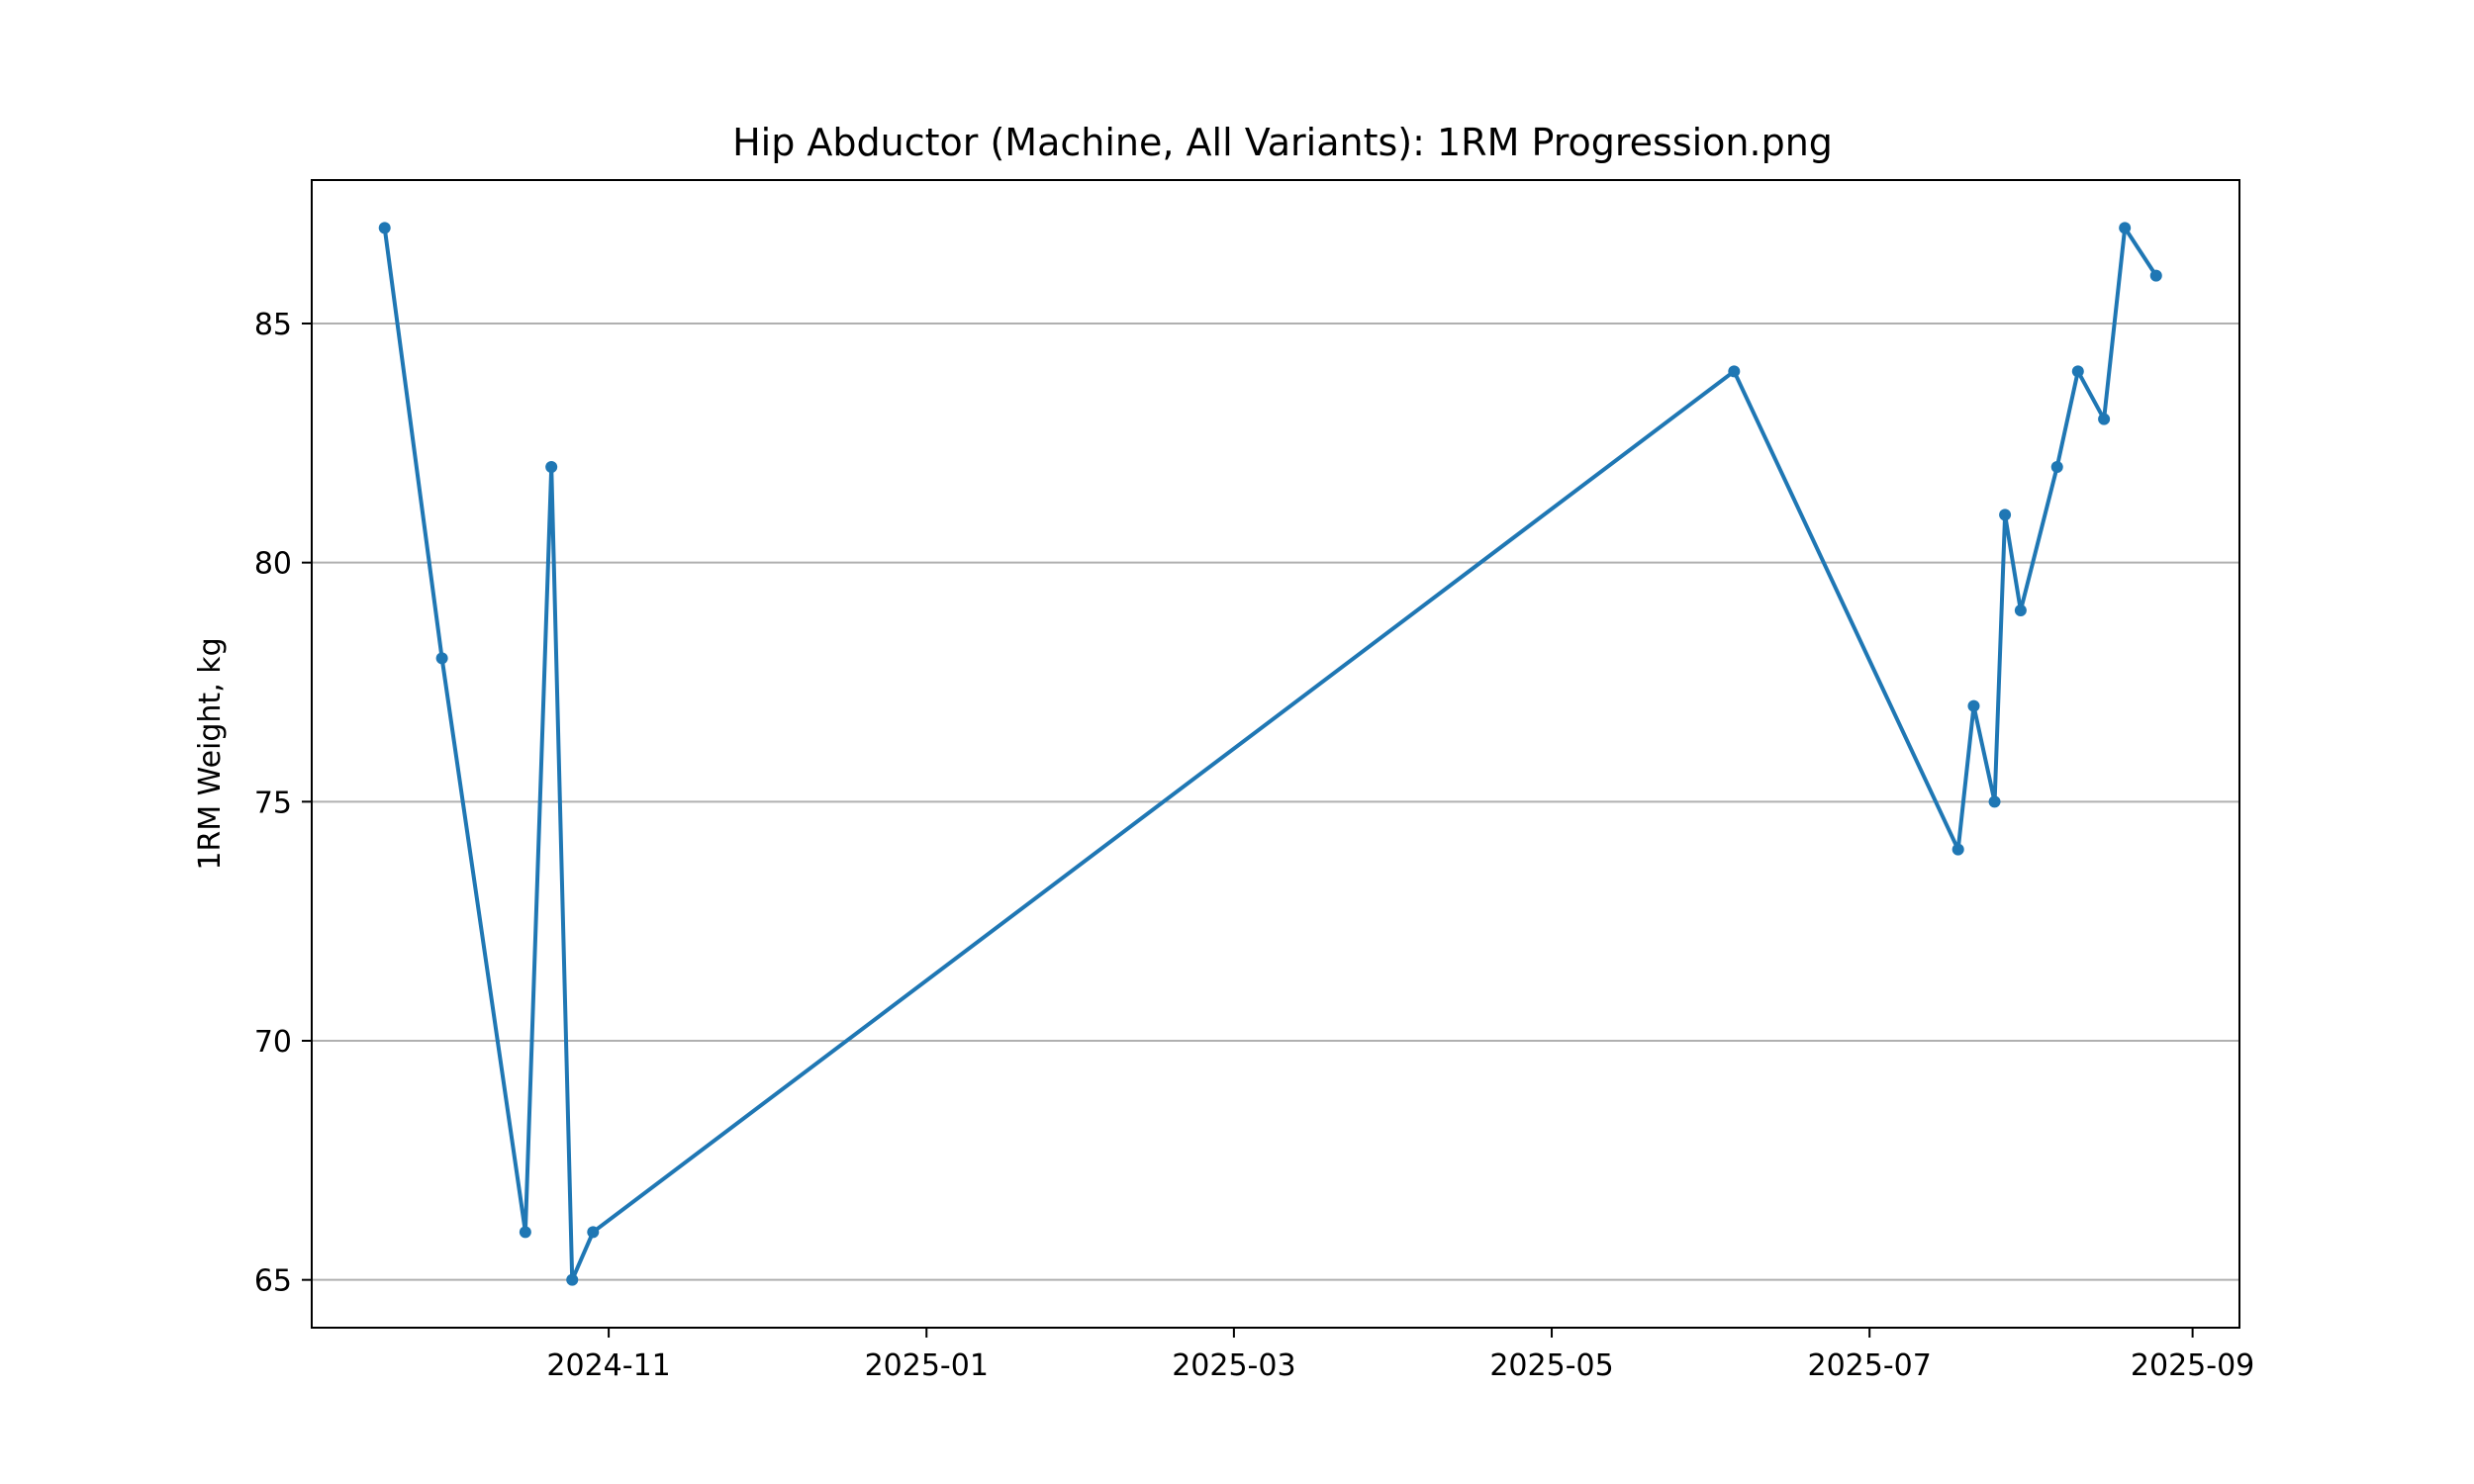  I want to click on y-tick-label: 80, so click(273, 564).